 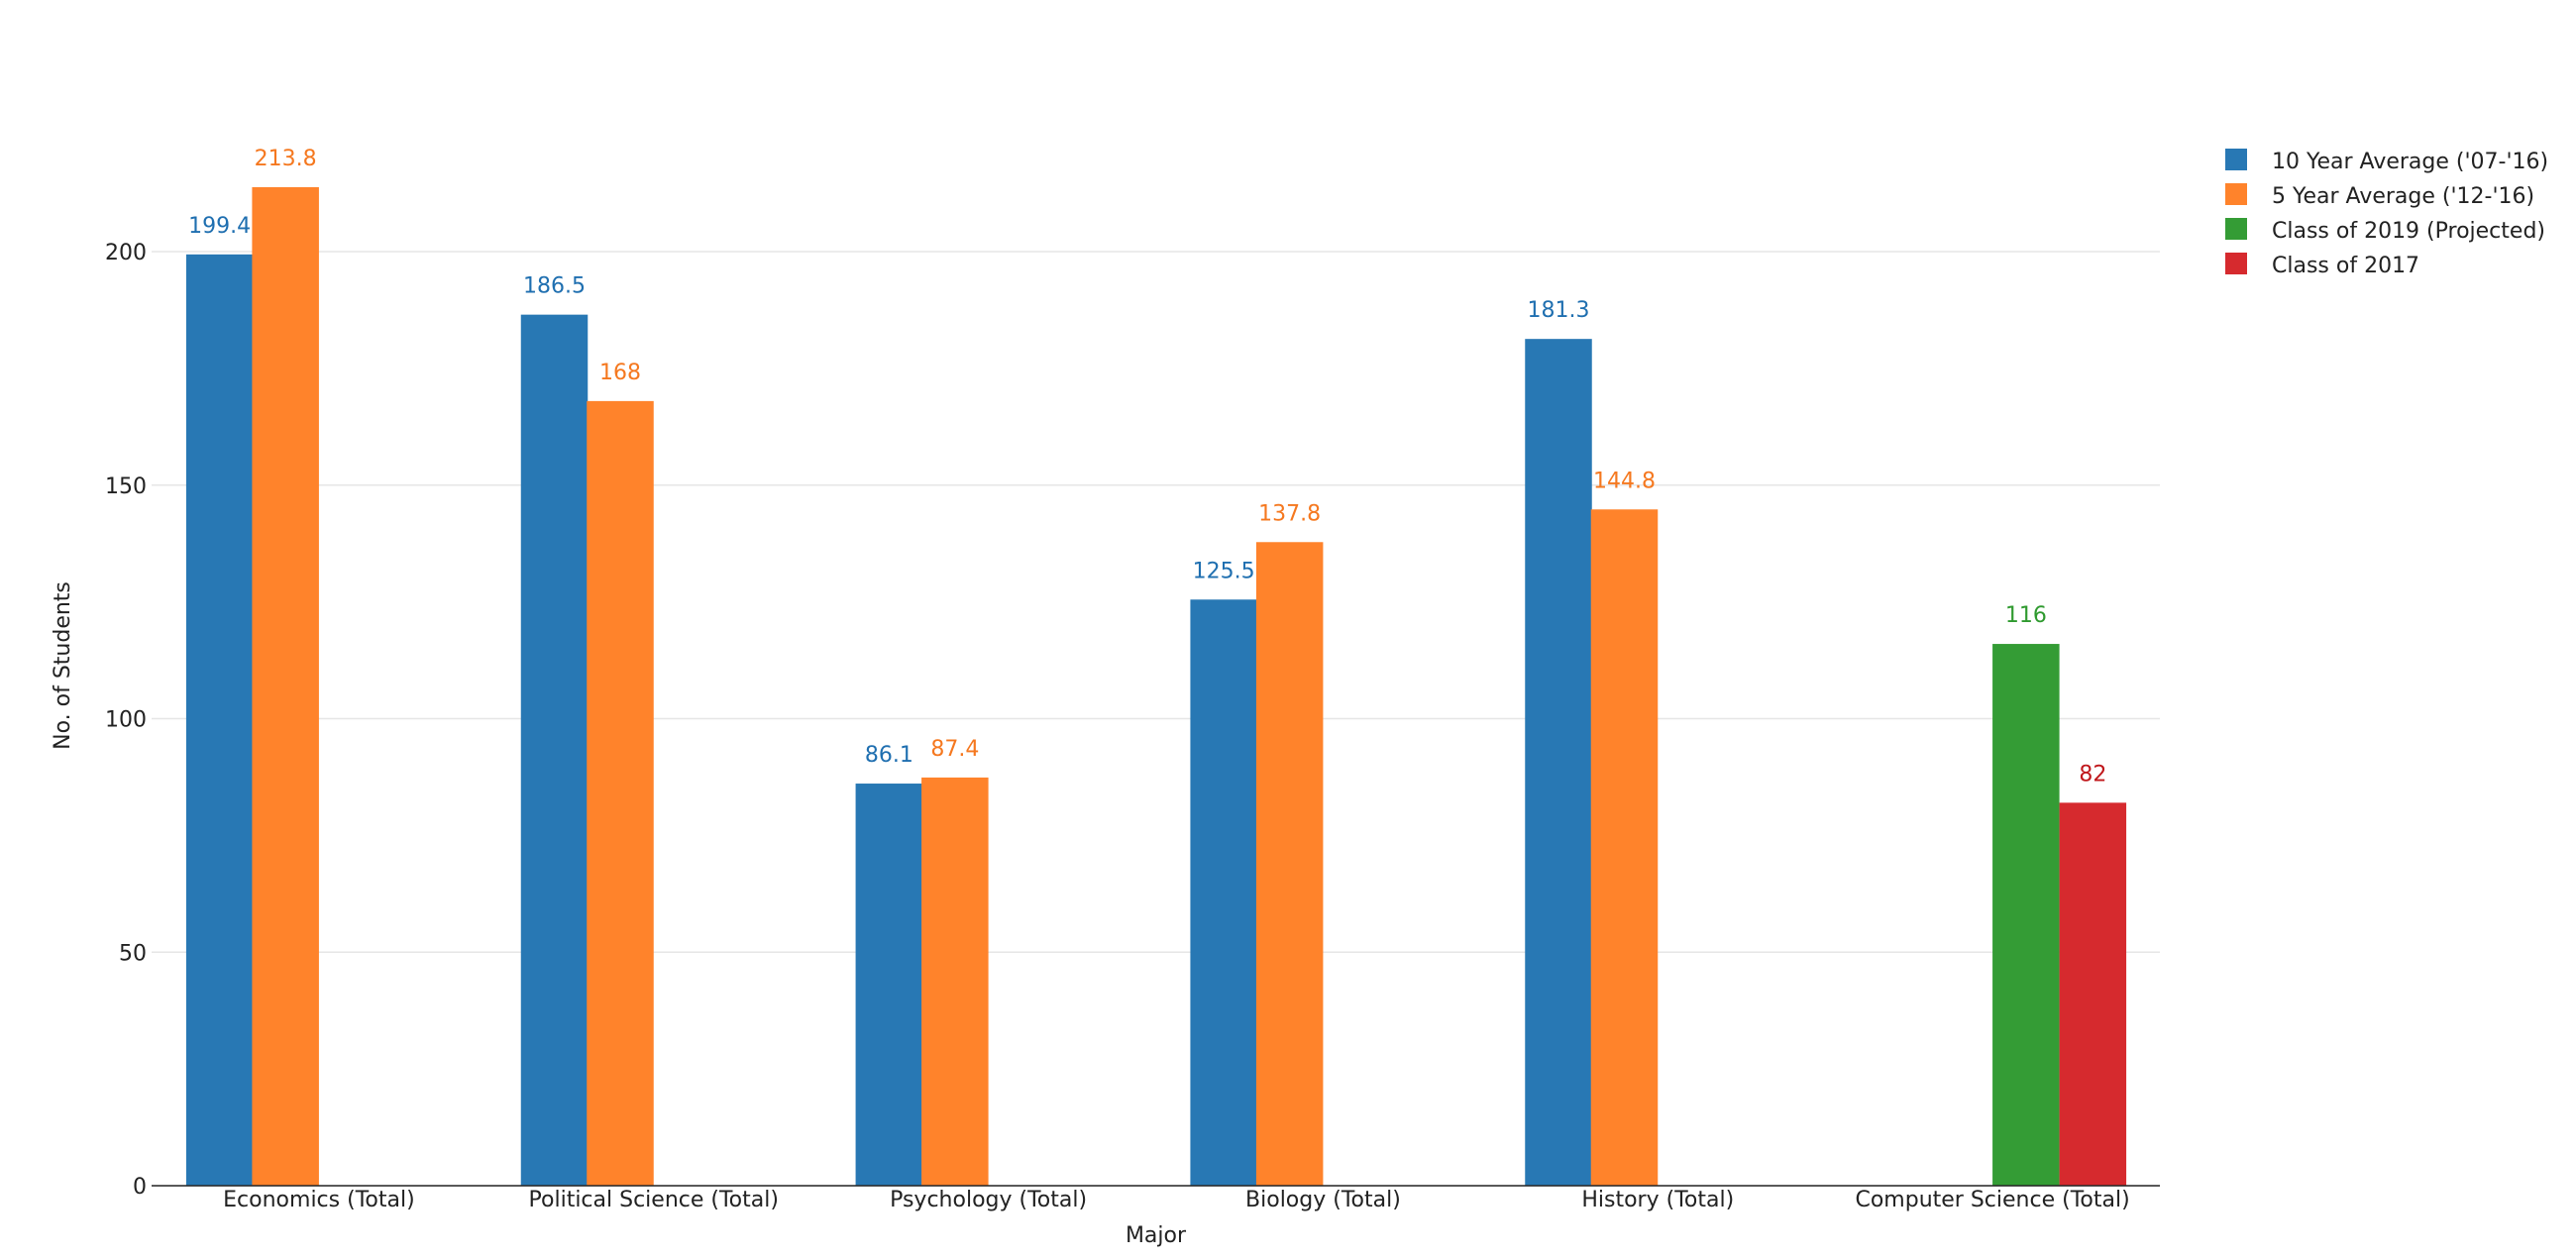 I want to click on data-label: 199.4, so click(x=219, y=226).